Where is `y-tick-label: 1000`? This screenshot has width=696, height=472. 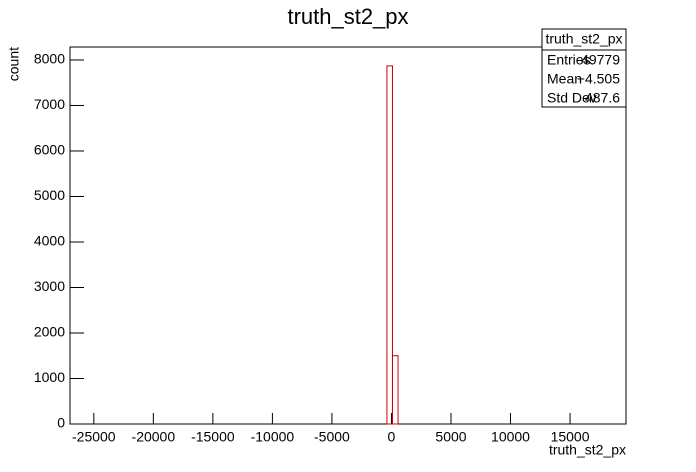 y-tick-label: 1000 is located at coordinates (49, 377).